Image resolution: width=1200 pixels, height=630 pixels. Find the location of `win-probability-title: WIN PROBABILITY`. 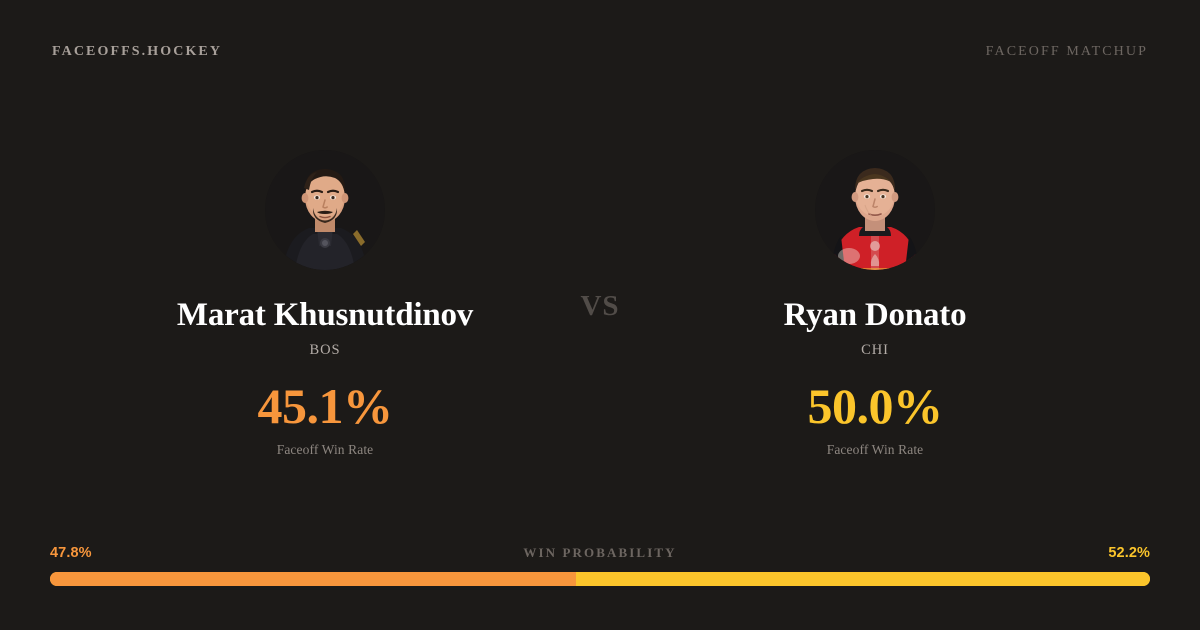

win-probability-title: WIN PROBABILITY is located at coordinates (600, 552).